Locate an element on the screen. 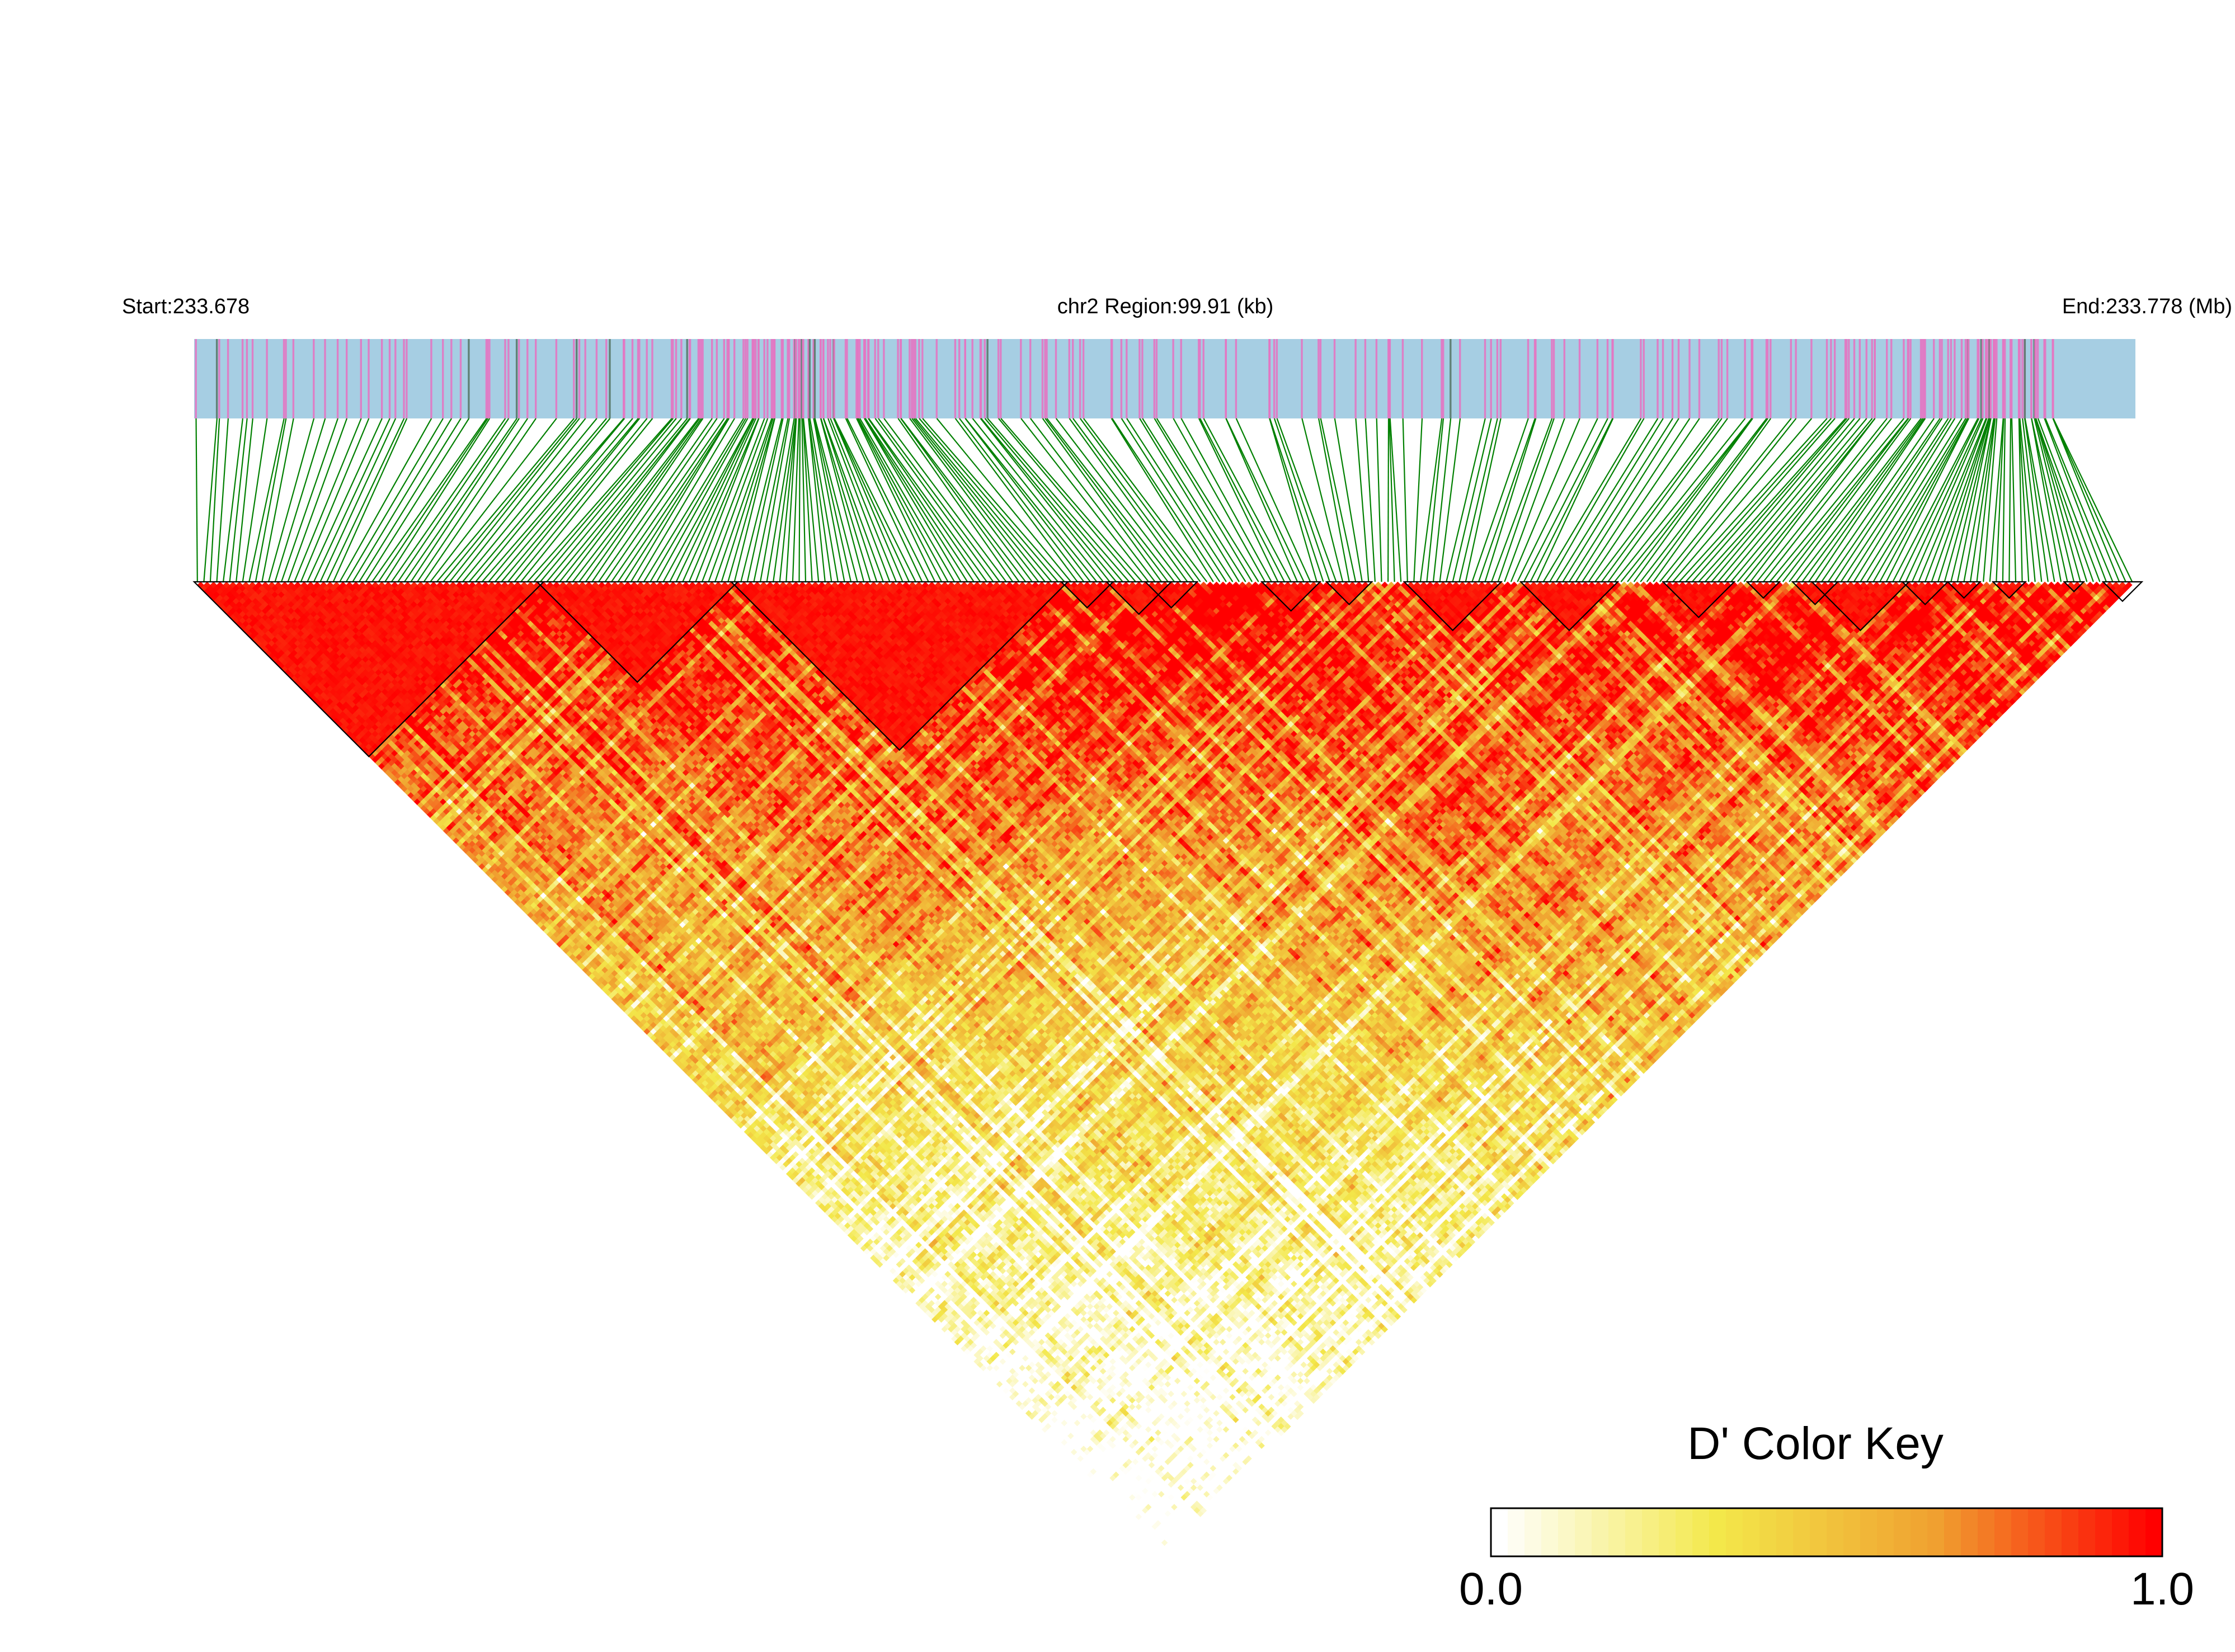  start-label: Start:233.678 is located at coordinates (186, 306).